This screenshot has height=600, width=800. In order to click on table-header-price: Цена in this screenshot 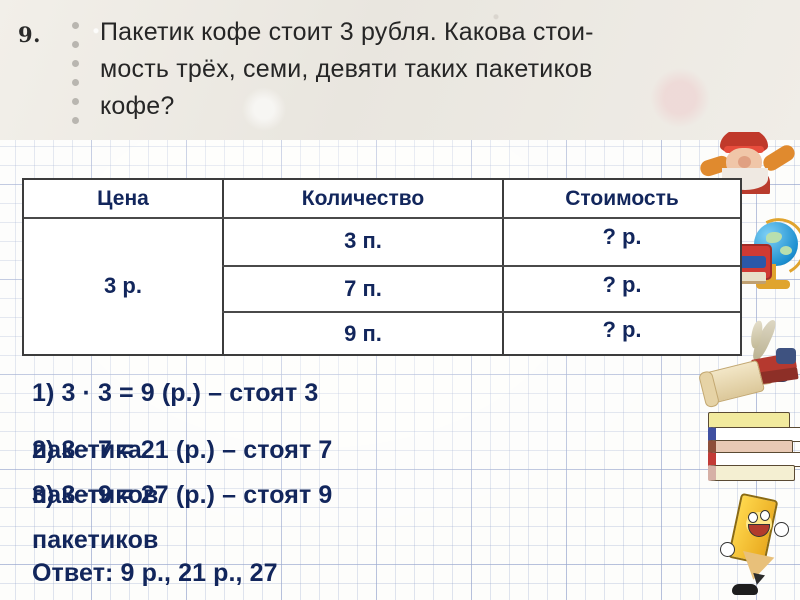, I will do `click(123, 198)`.